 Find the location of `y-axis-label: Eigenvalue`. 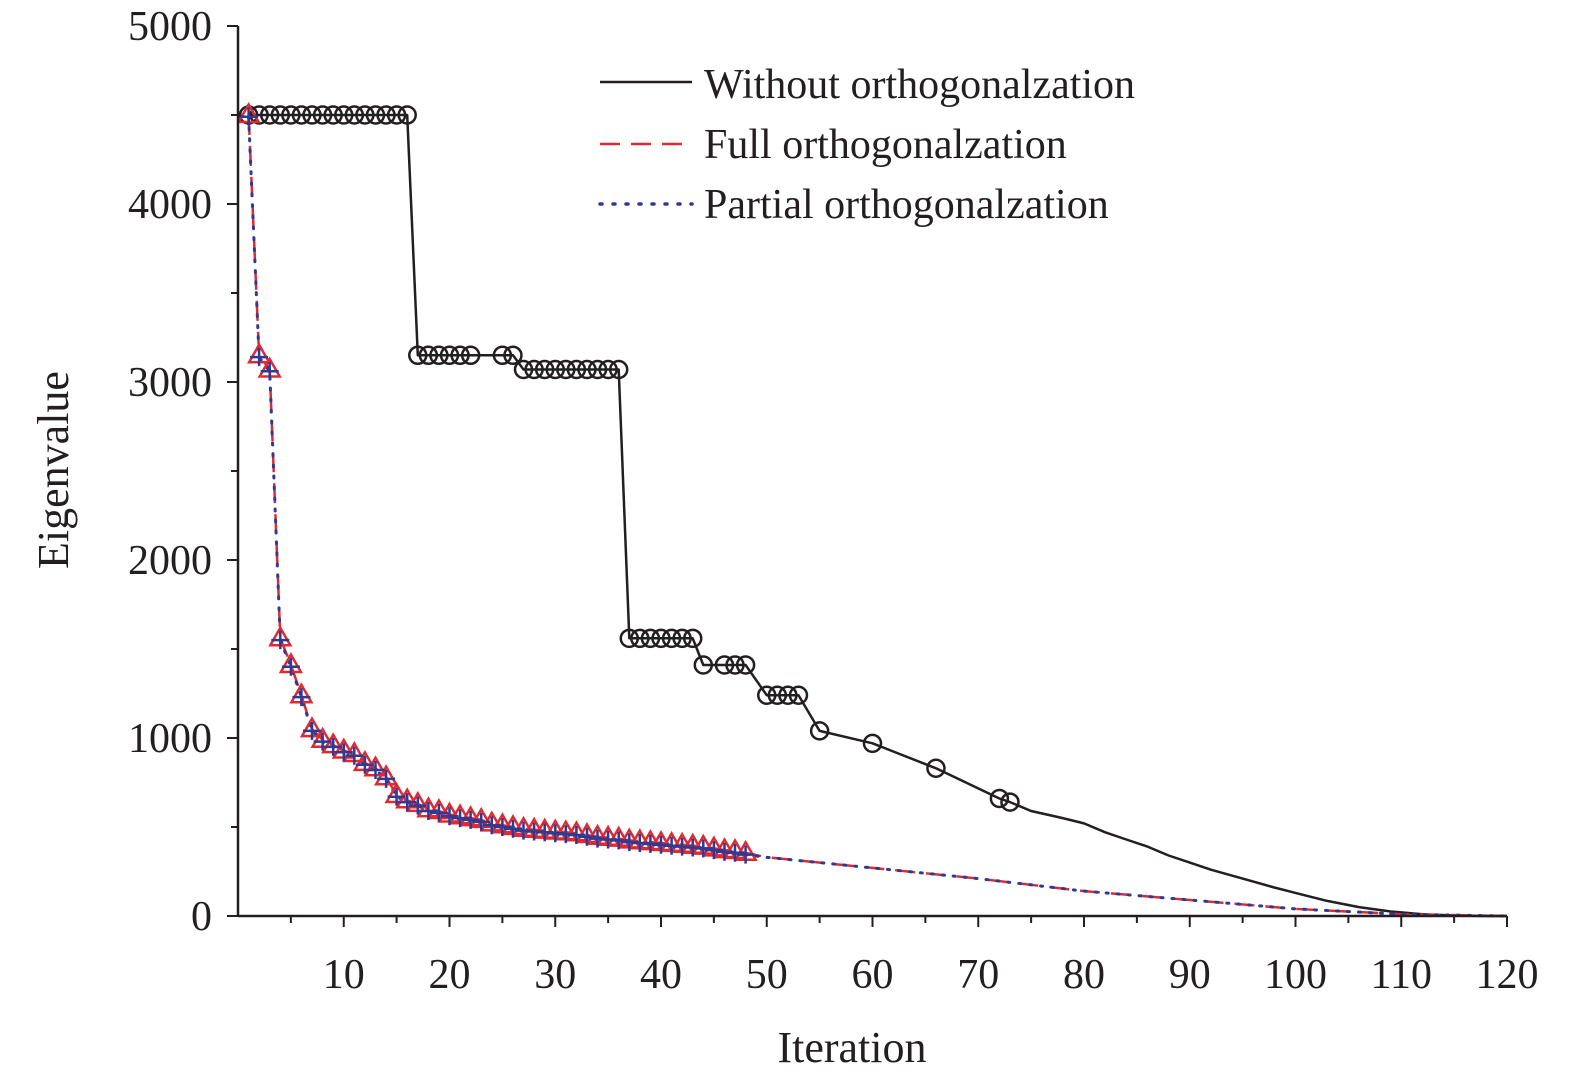

y-axis-label: Eigenvalue is located at coordinates (53, 470).